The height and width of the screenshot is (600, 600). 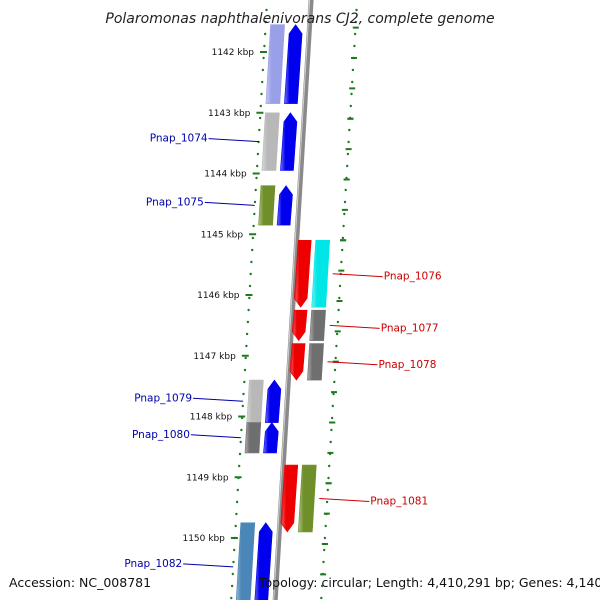 I want to click on gene-label-Pnap_1082: Pnap_1082, so click(x=153, y=564).